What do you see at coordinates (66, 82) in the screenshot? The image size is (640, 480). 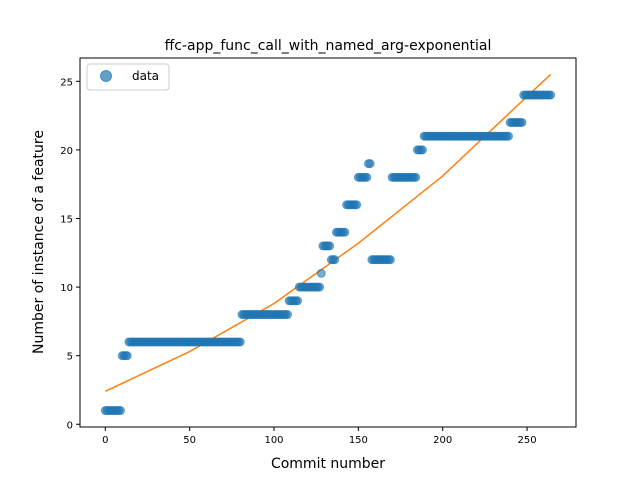 I see `y-tick-label: 25` at bounding box center [66, 82].